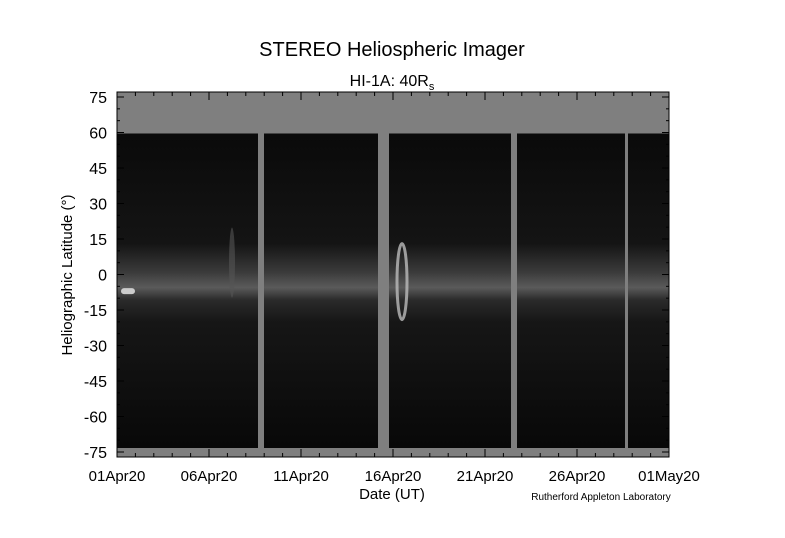 This screenshot has height=538, width=785. Describe the element at coordinates (98, 169) in the screenshot. I see `y-tick-label: 45` at that location.